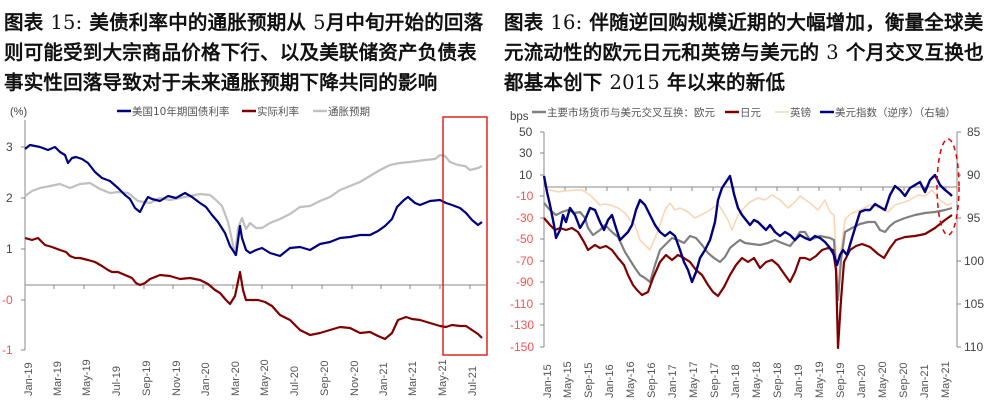 The width and height of the screenshot is (1000, 404). Describe the element at coordinates (652, 380) in the screenshot. I see `svg-text: Sep-16` at that location.